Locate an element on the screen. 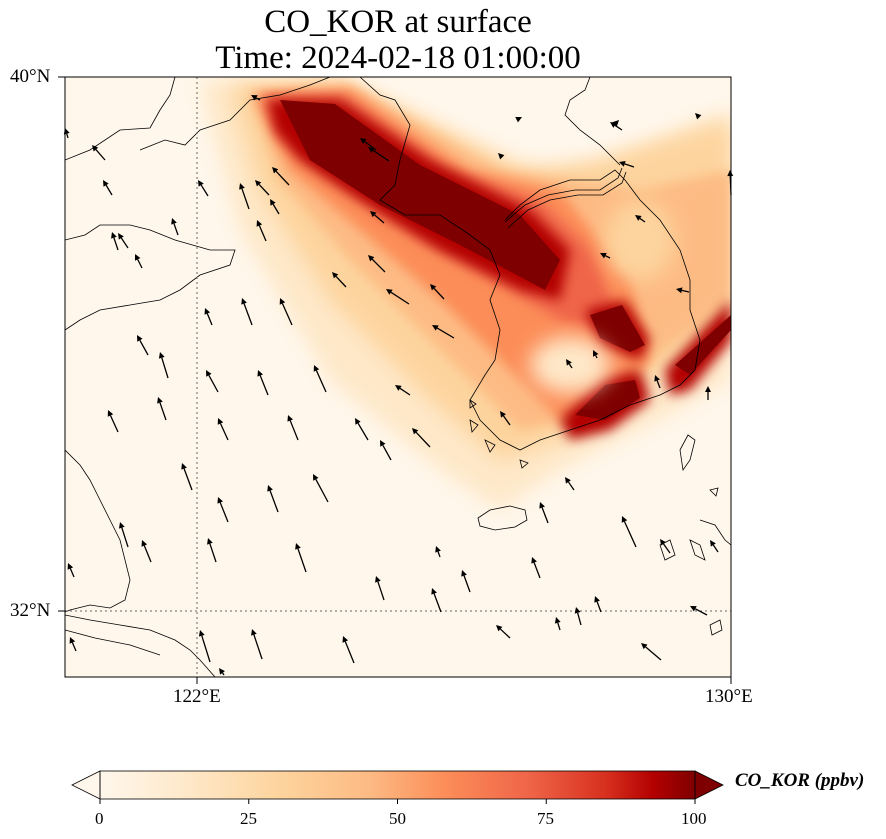  colorbar-gradient is located at coordinates (397, 785).